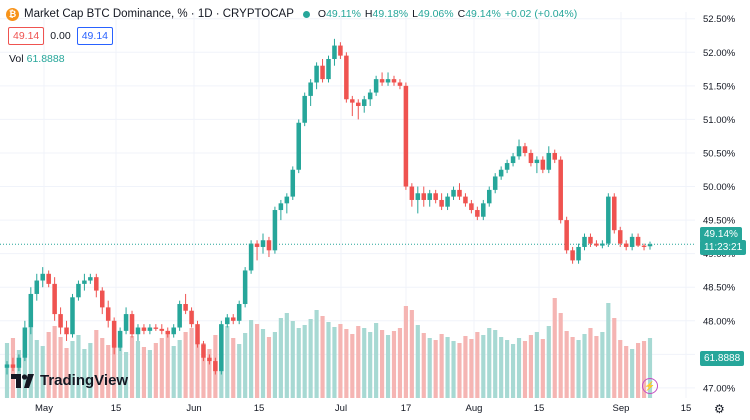  Describe the element at coordinates (719, 321) in the screenshot. I see `y-tick-label: 48.00%` at that location.